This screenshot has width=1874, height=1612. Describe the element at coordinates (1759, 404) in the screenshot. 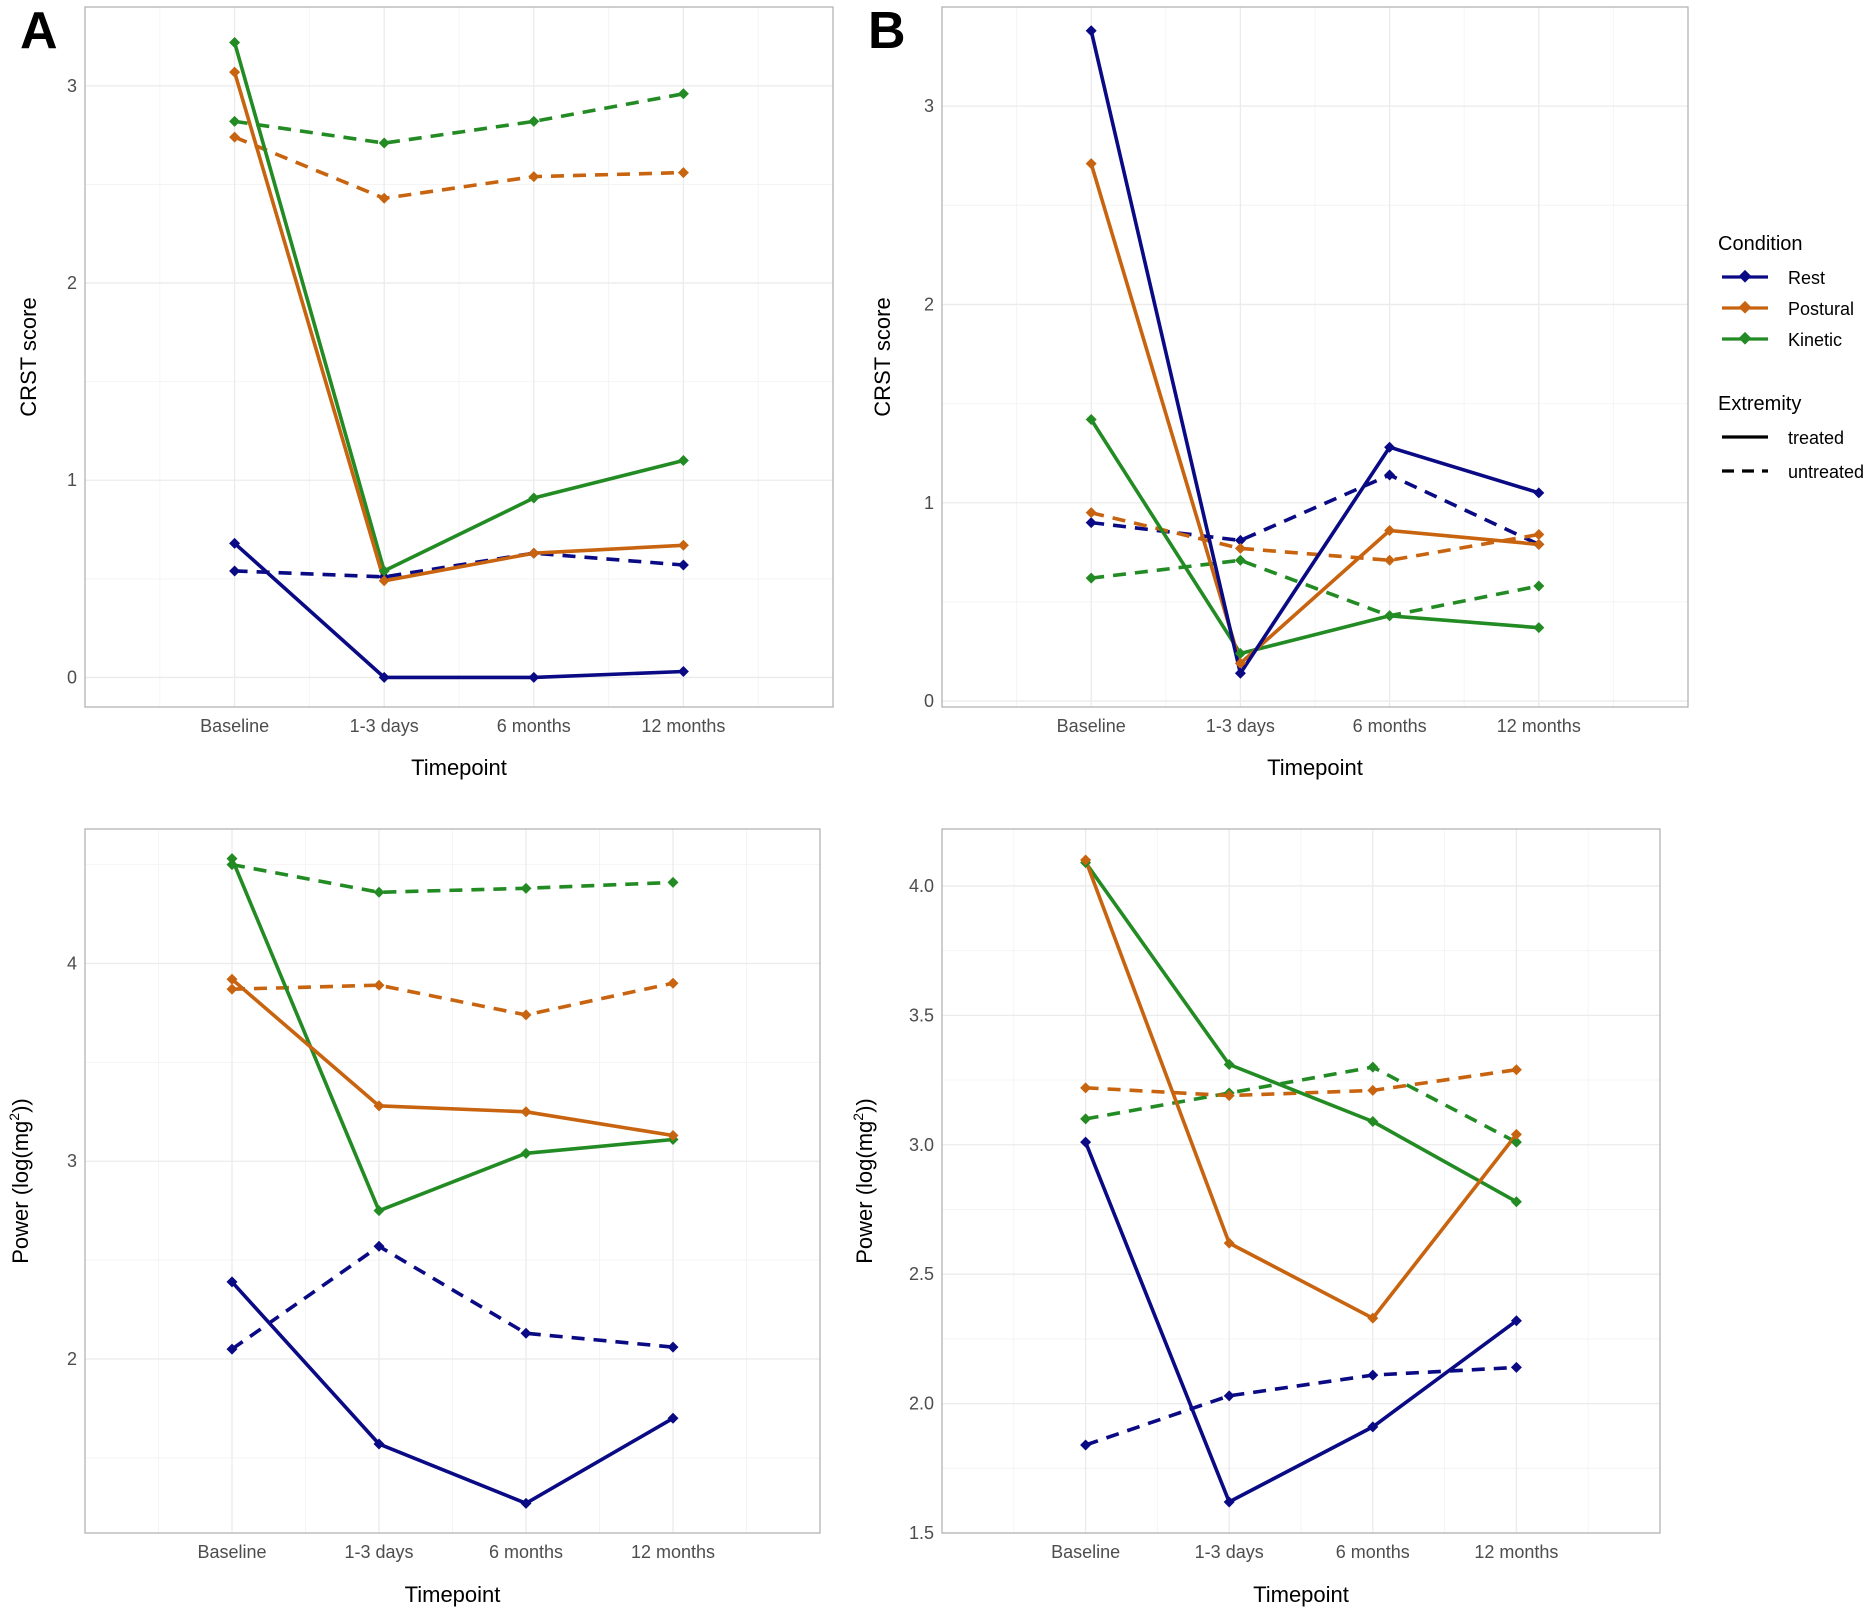

I see `legend-extremity-title: Extremity` at that location.